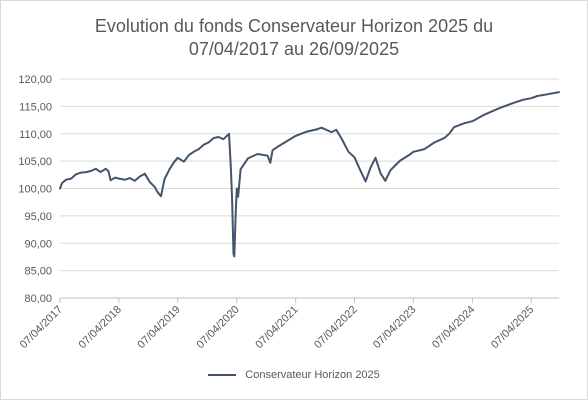 The height and width of the screenshot is (400, 588). What do you see at coordinates (335, 327) in the screenshot?
I see `x-tick-label: 07/04/2022` at bounding box center [335, 327].